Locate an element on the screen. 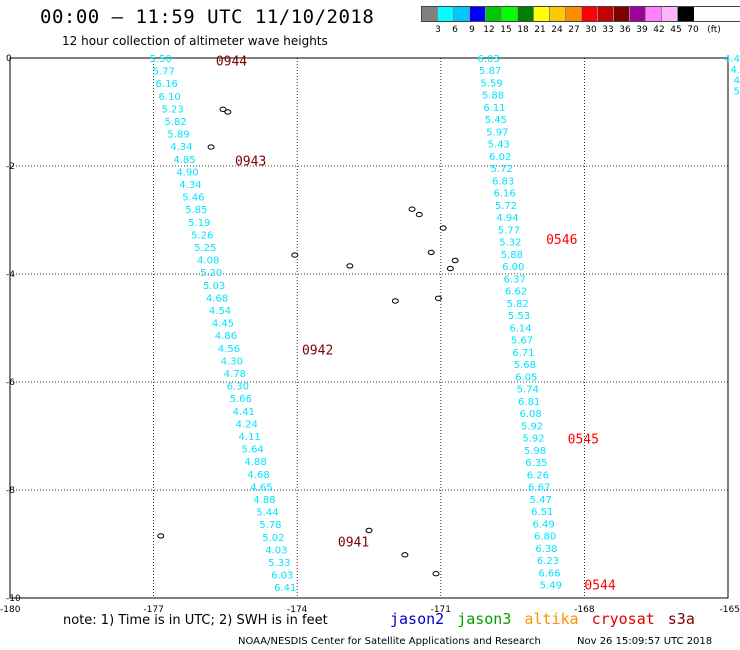 This screenshot has height=650, width=740. legend-label: 24 is located at coordinates (557, 30).